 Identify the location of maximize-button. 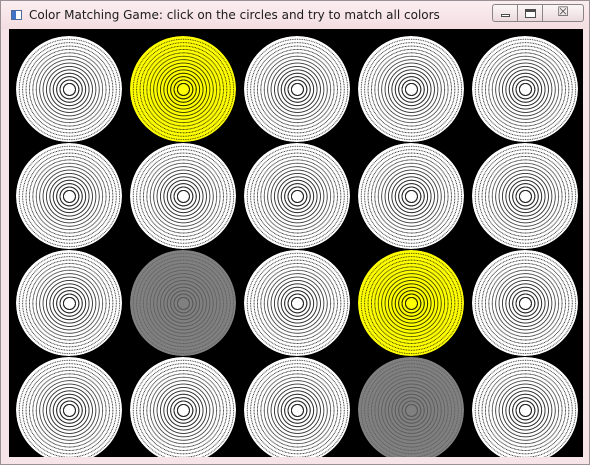
(530, 13).